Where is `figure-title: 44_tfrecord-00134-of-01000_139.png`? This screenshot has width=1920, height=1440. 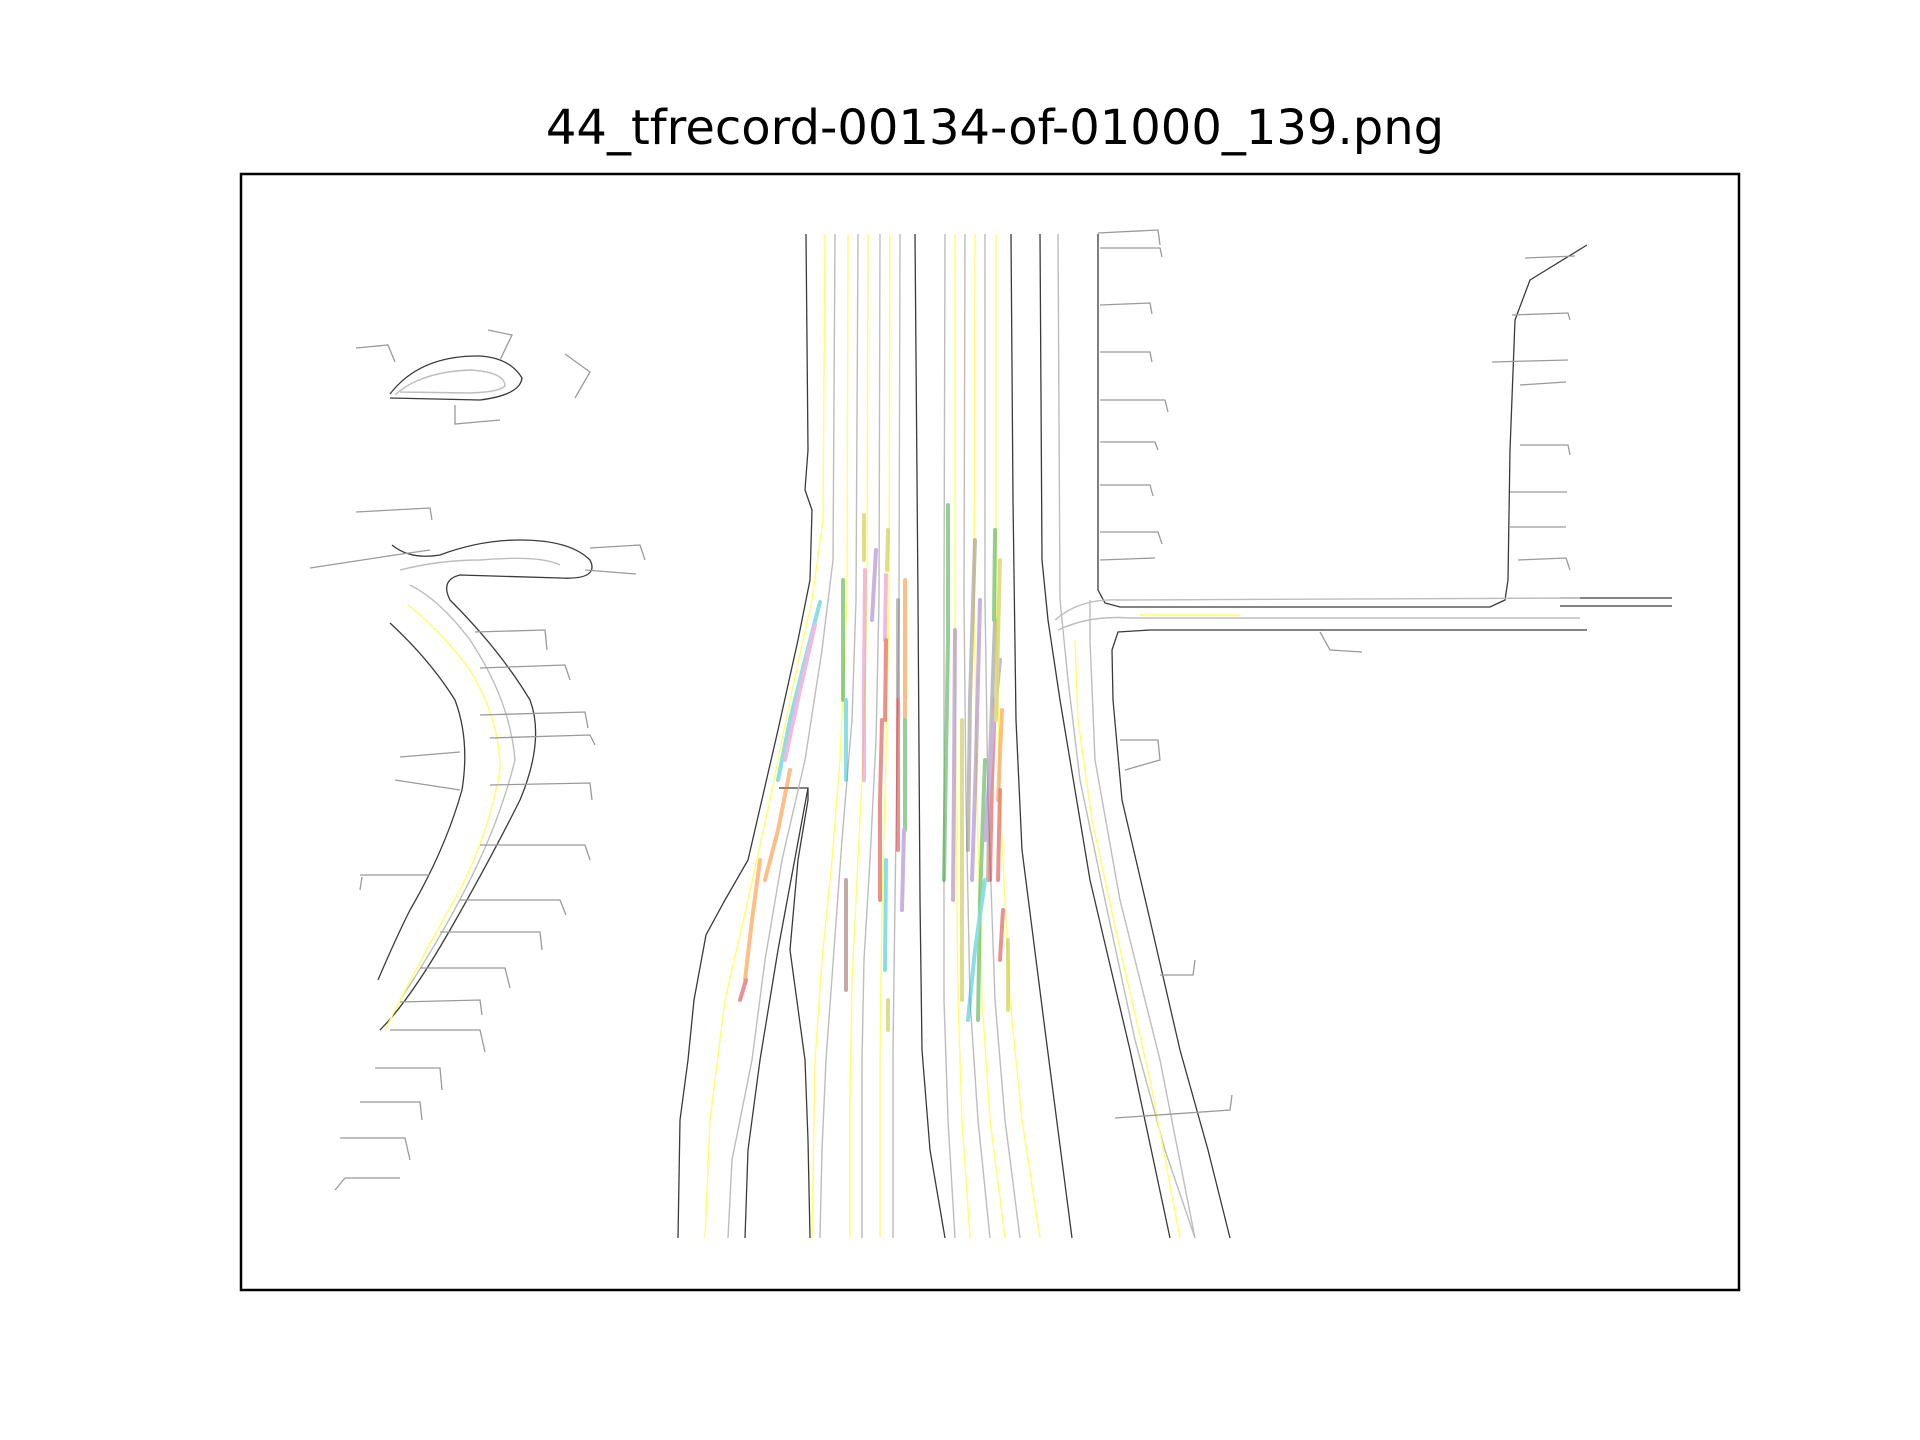
figure-title: 44_tfrecord-00134-of-01000_139.png is located at coordinates (995, 128).